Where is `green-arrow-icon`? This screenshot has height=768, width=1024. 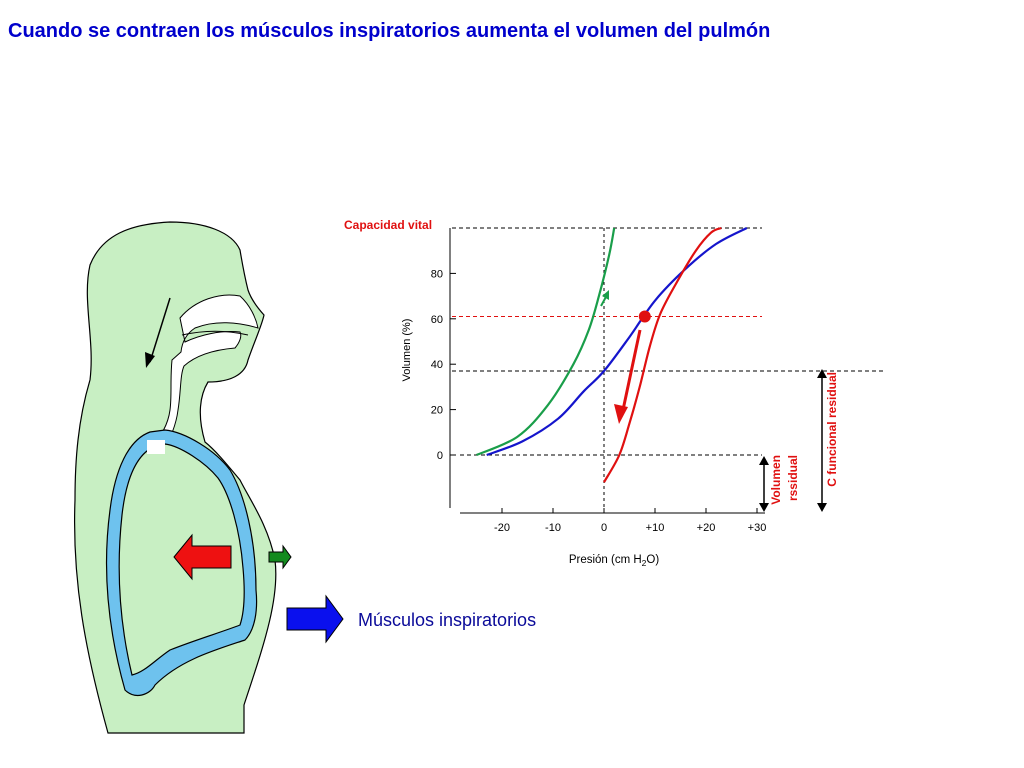 green-arrow-icon is located at coordinates (280, 557).